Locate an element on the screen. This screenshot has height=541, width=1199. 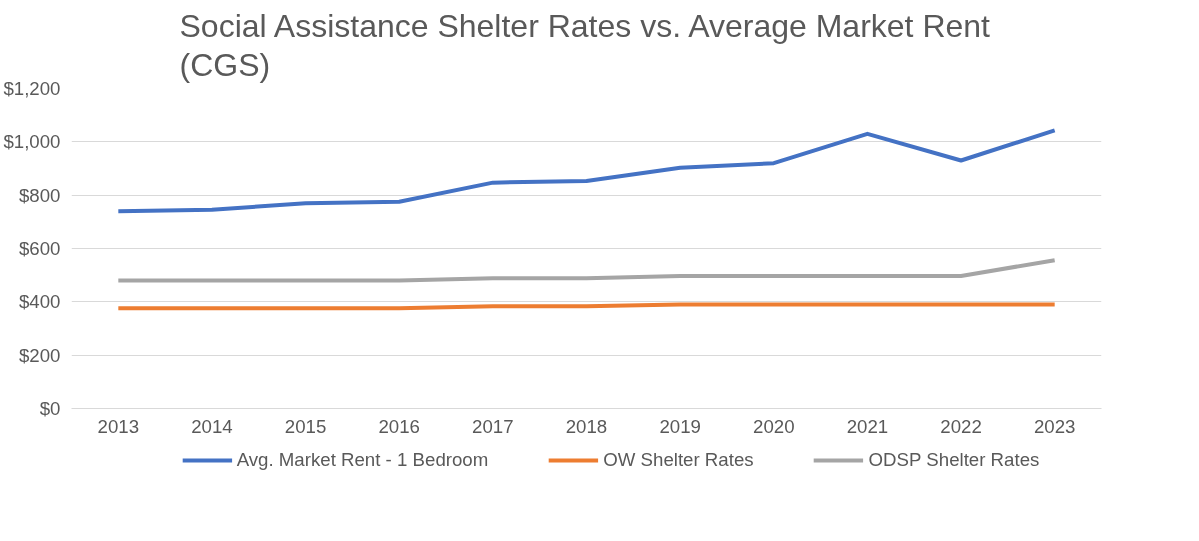
y-tick-label: $1,200 is located at coordinates (32, 88).